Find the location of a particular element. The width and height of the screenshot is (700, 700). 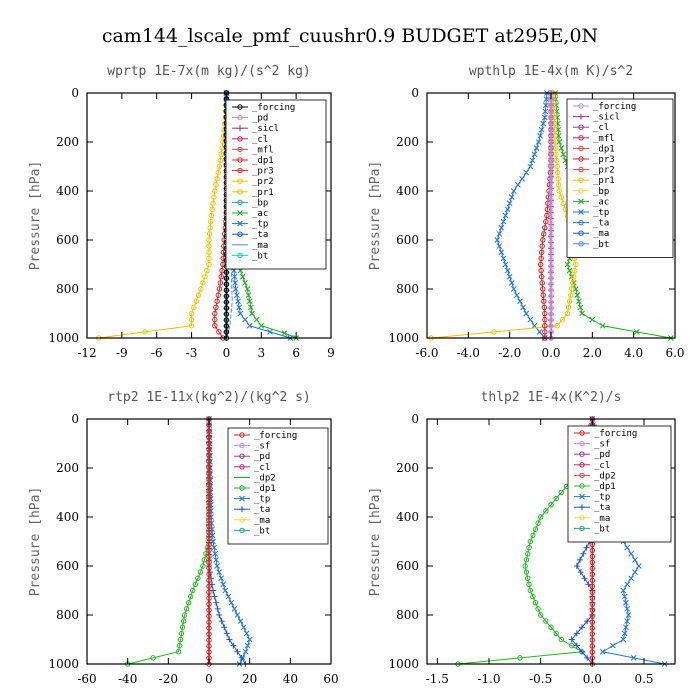

legend-label: _dp1 is located at coordinates (265, 489).